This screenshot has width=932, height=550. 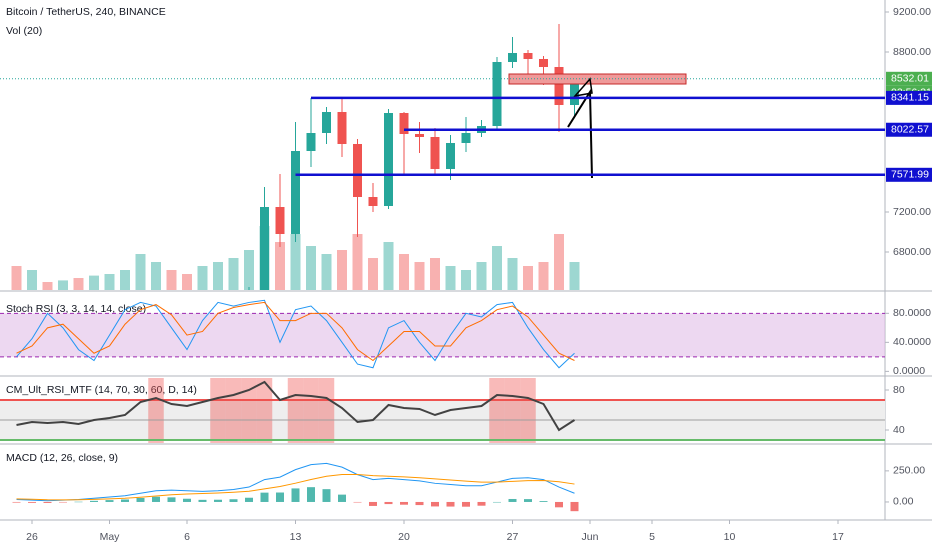 What do you see at coordinates (296, 537) in the screenshot?
I see `x-tick-label: 13` at bounding box center [296, 537].